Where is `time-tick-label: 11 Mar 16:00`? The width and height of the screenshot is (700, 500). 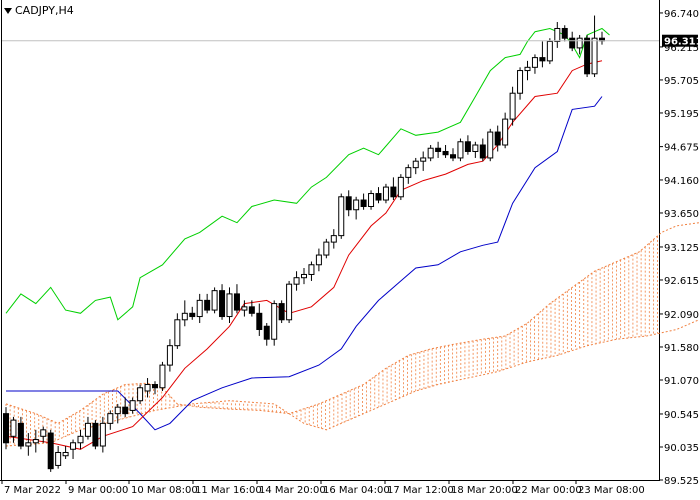
time-tick-label: 11 Mar 16:00 is located at coordinates (228, 490).